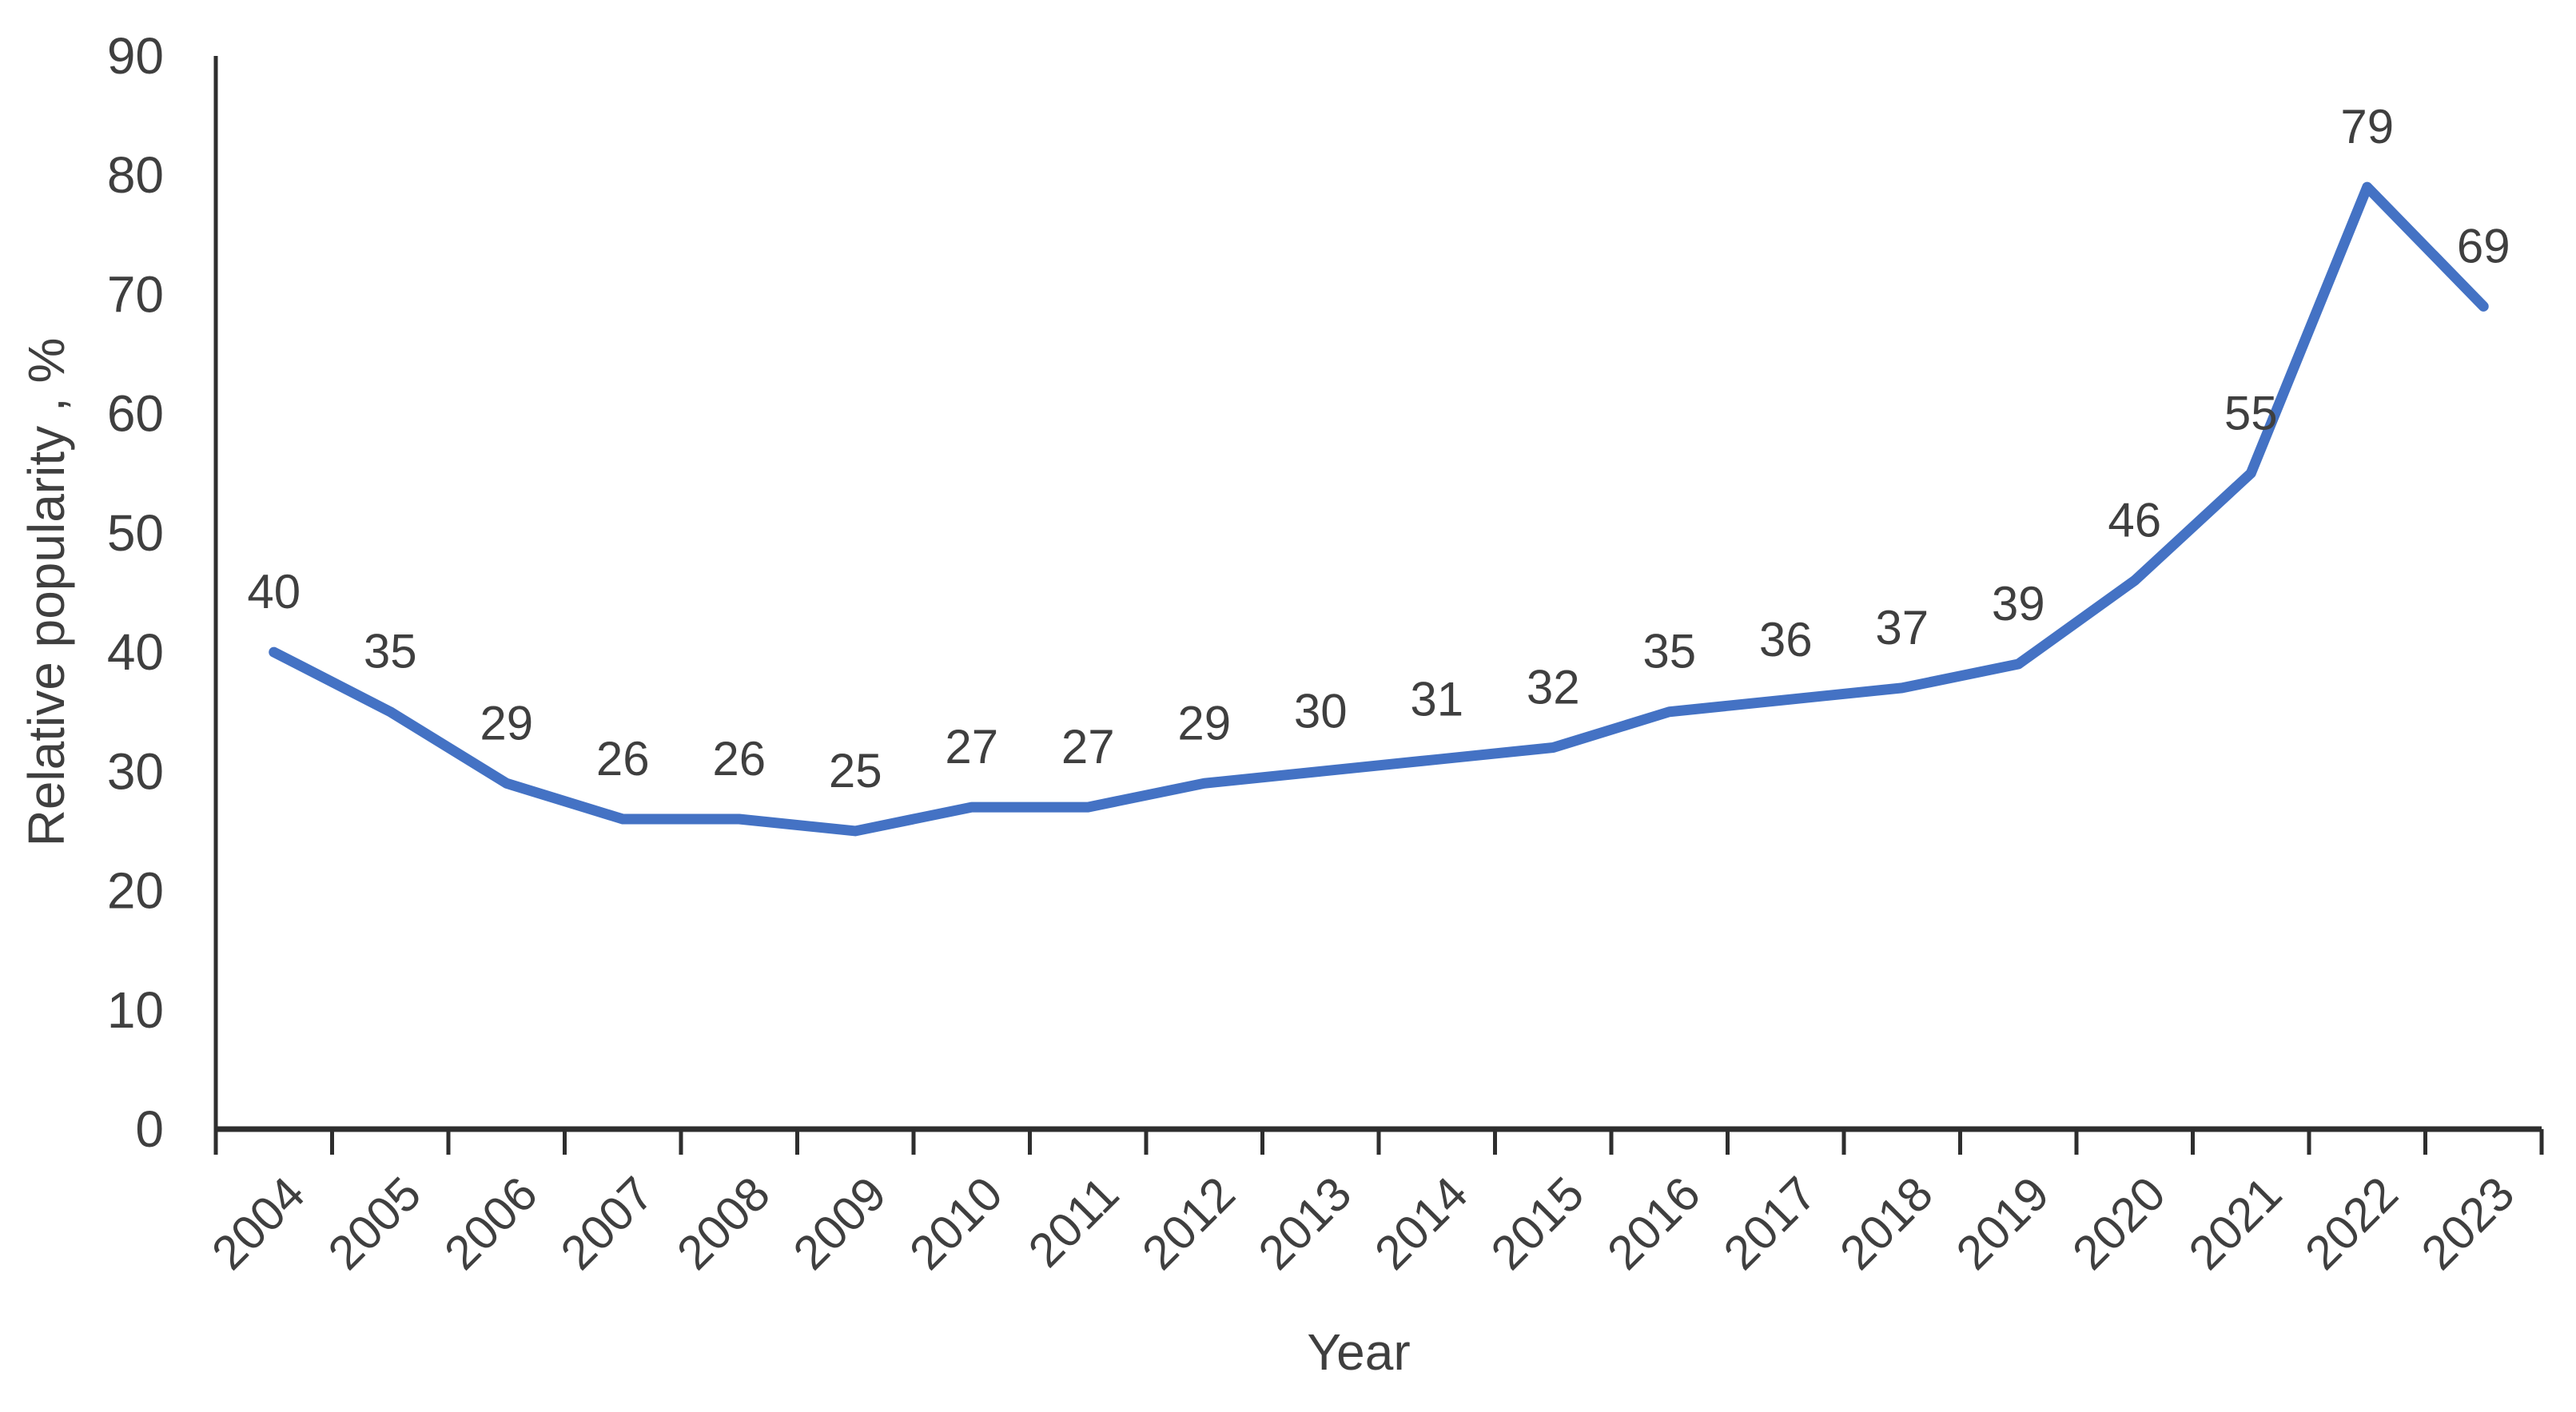 The height and width of the screenshot is (1412, 2576). What do you see at coordinates (375, 1223) in the screenshot?
I see `svg-text: 2005` at bounding box center [375, 1223].